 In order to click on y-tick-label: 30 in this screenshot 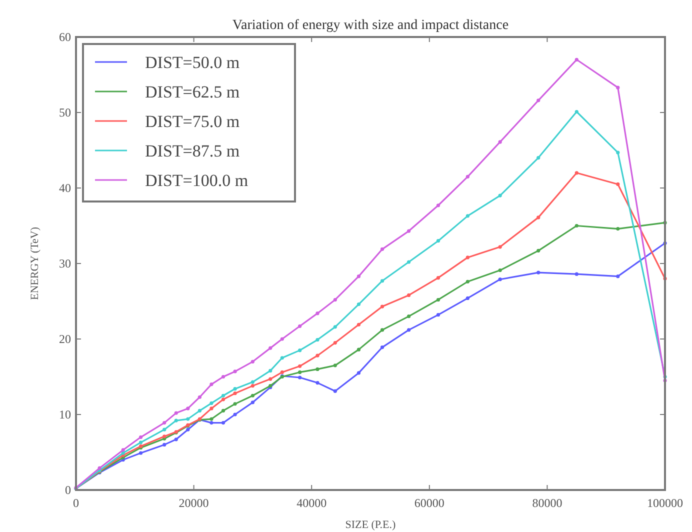, I will do `click(65, 263)`.